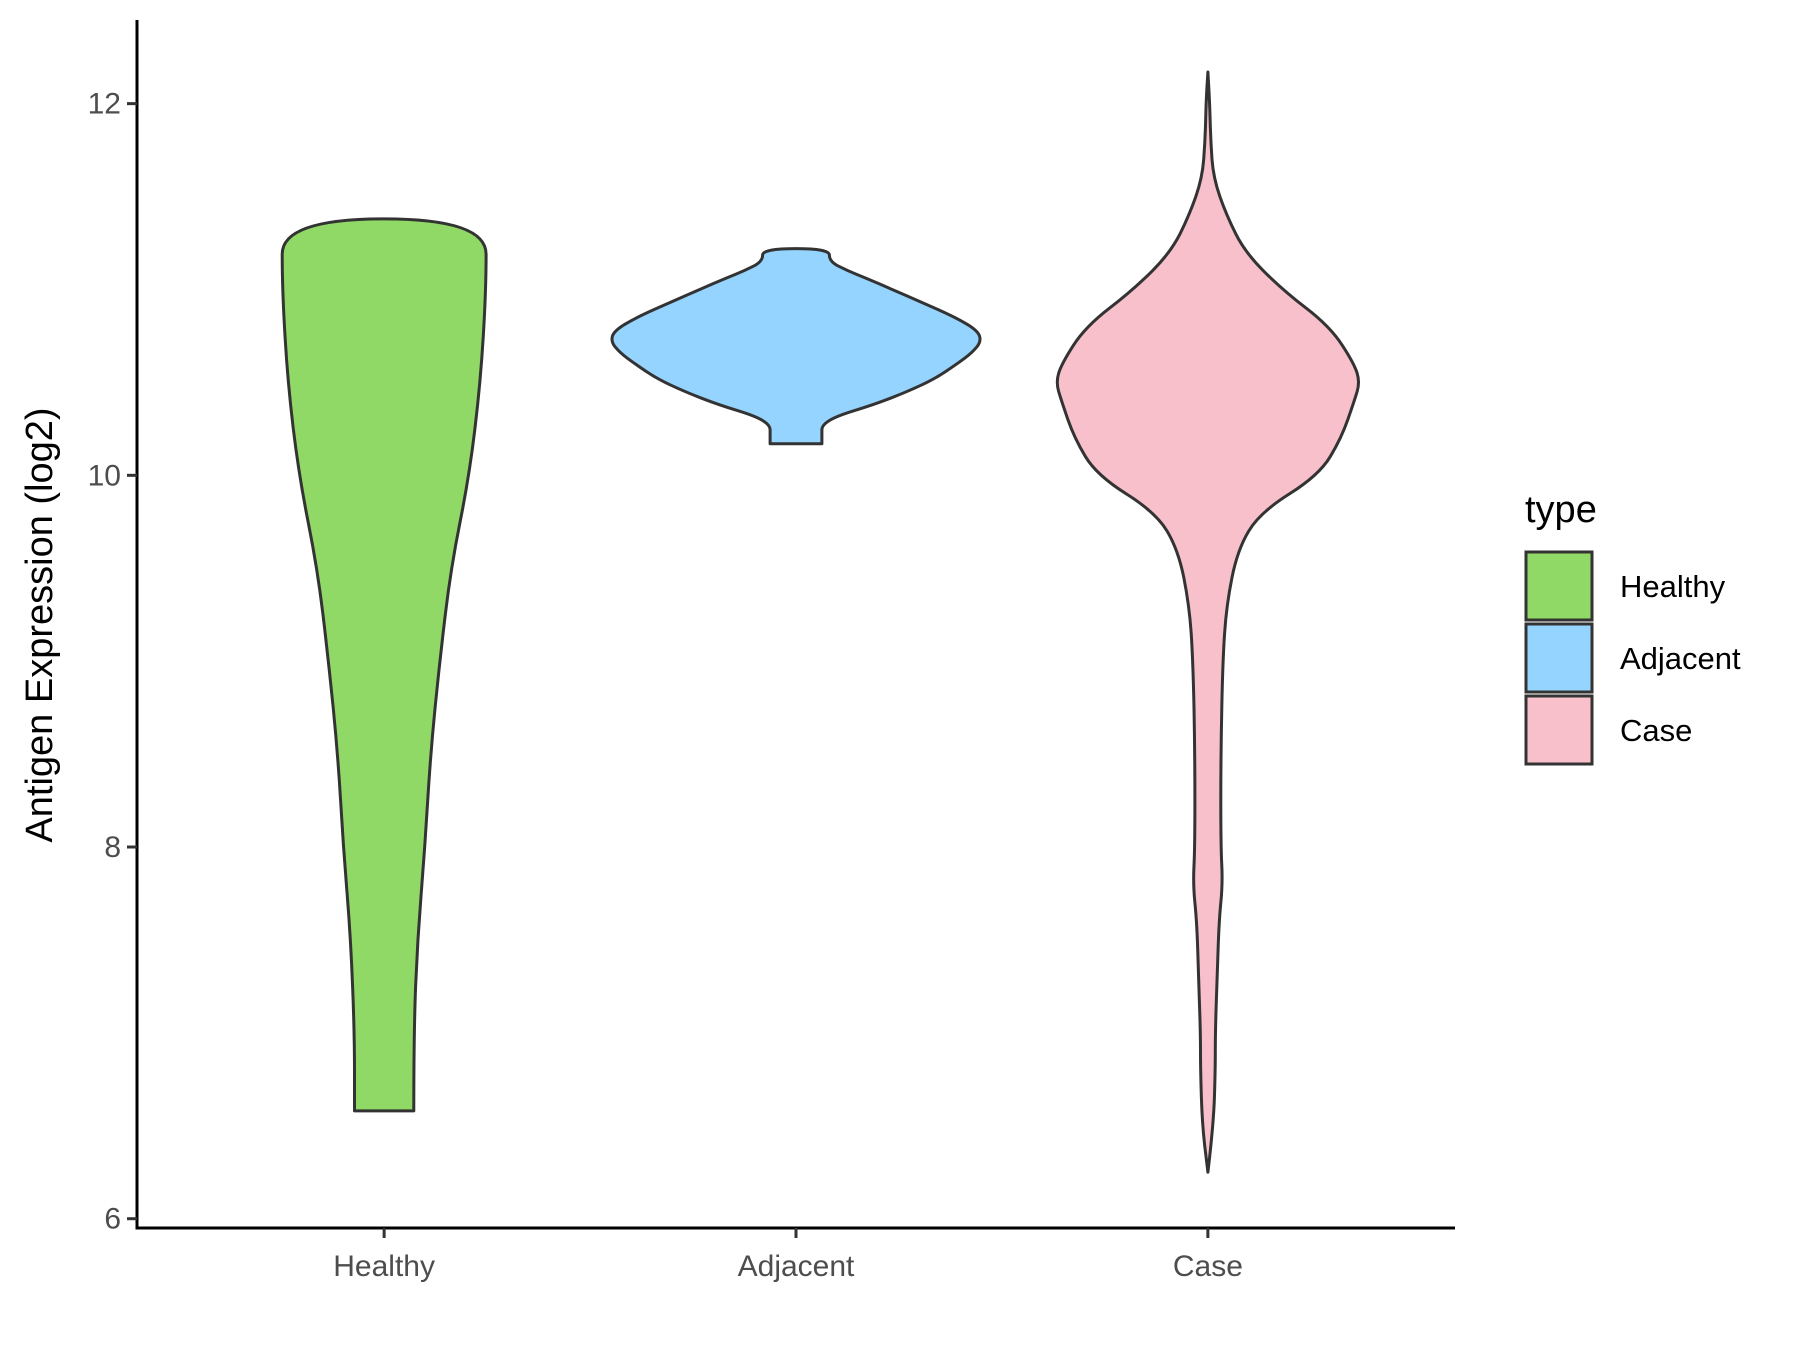 Image resolution: width=1800 pixels, height=1350 pixels. What do you see at coordinates (1559, 730) in the screenshot?
I see `legend-key-case` at bounding box center [1559, 730].